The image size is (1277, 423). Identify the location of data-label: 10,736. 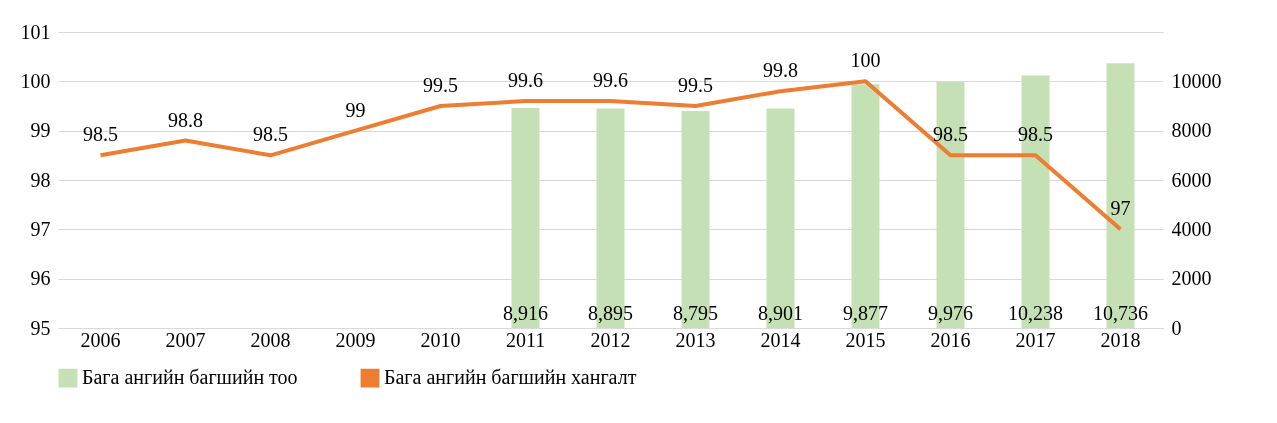
(1120, 313).